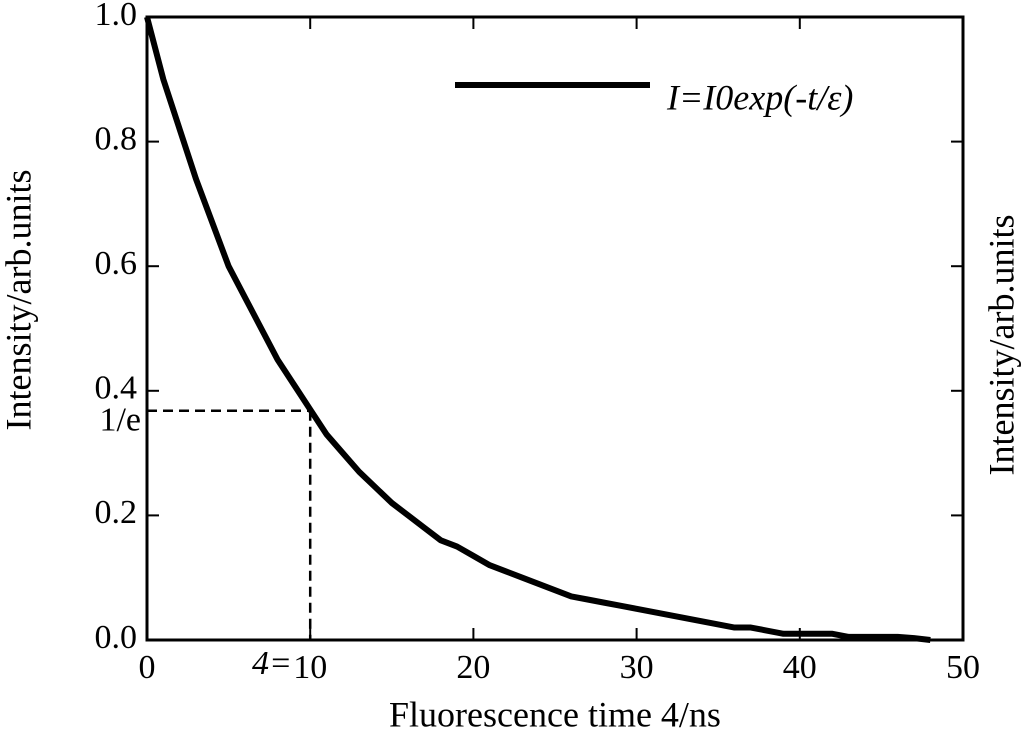 The width and height of the screenshot is (1025, 736). What do you see at coordinates (116, 637) in the screenshot?
I see `y-tick-label: 0.0` at bounding box center [116, 637].